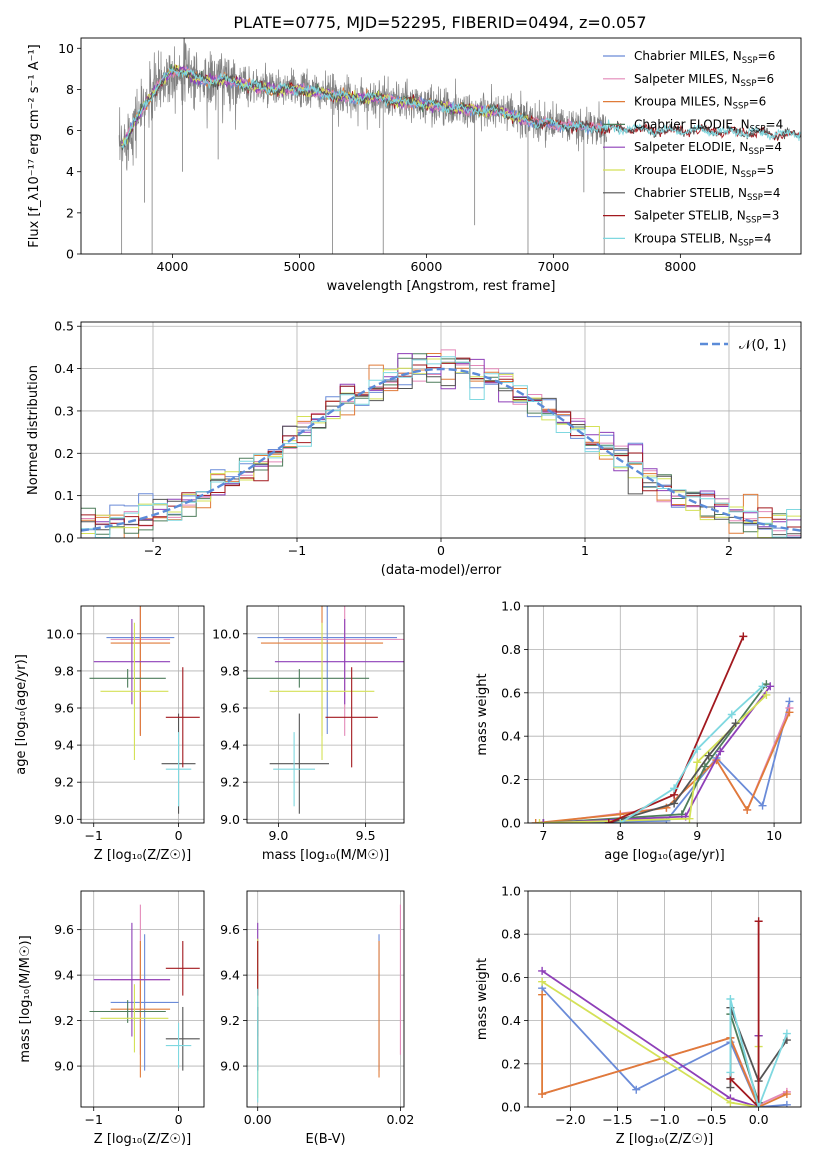  I want to click on legend-label: Salpeter STELIB, NSSP=3, so click(706, 217).